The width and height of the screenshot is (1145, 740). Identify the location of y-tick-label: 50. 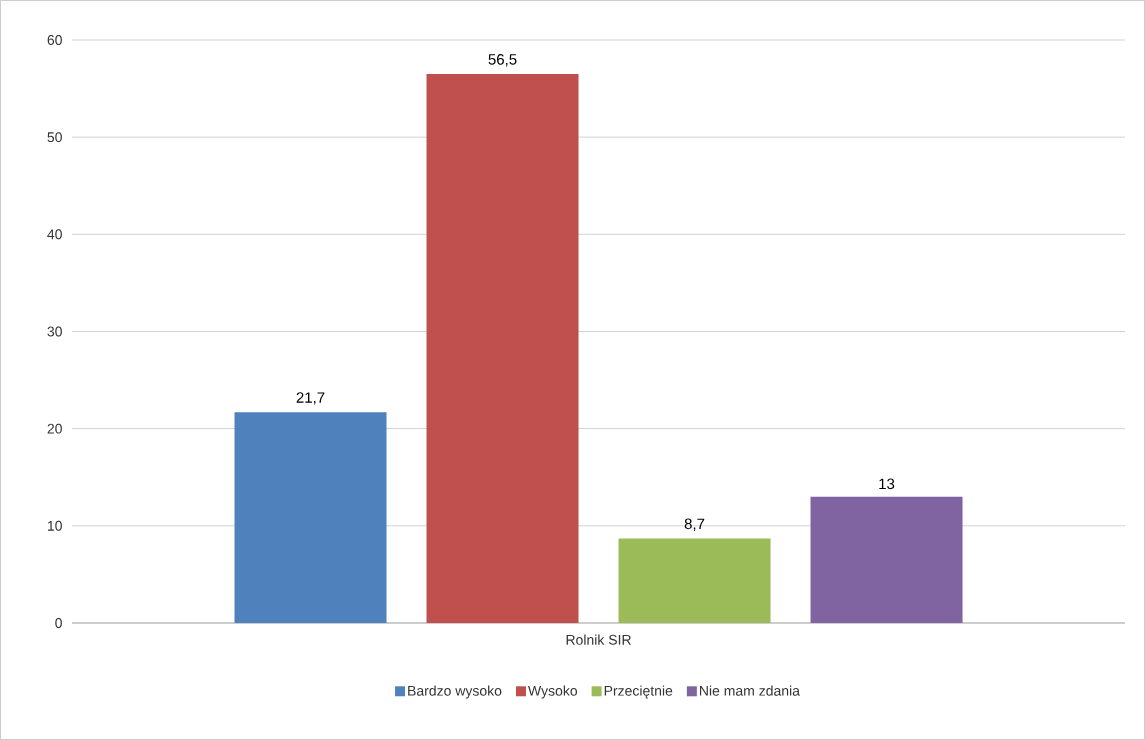
(54, 137).